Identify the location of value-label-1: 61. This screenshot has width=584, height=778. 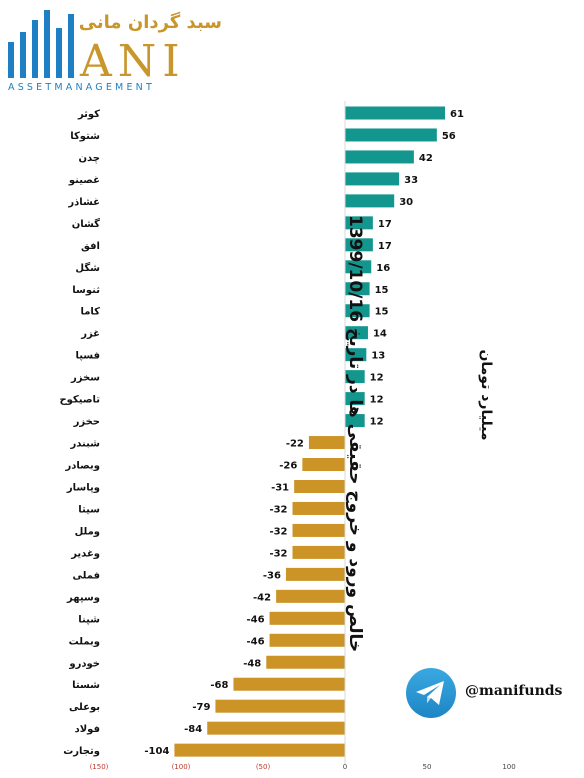
(457, 114).